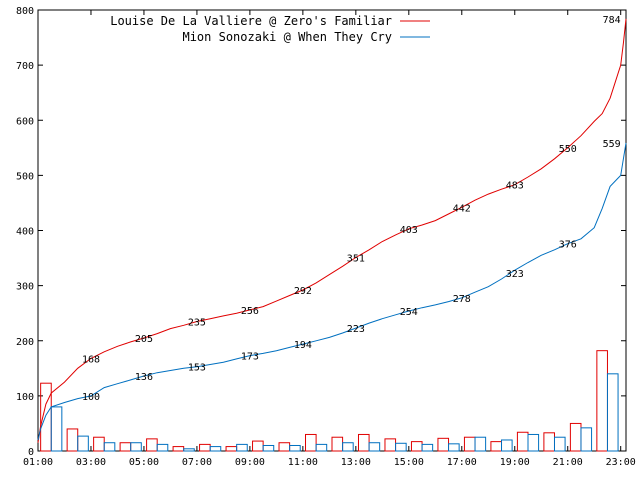  Describe the element at coordinates (250, 311) in the screenshot. I see `data-label-series-1: 256` at that location.